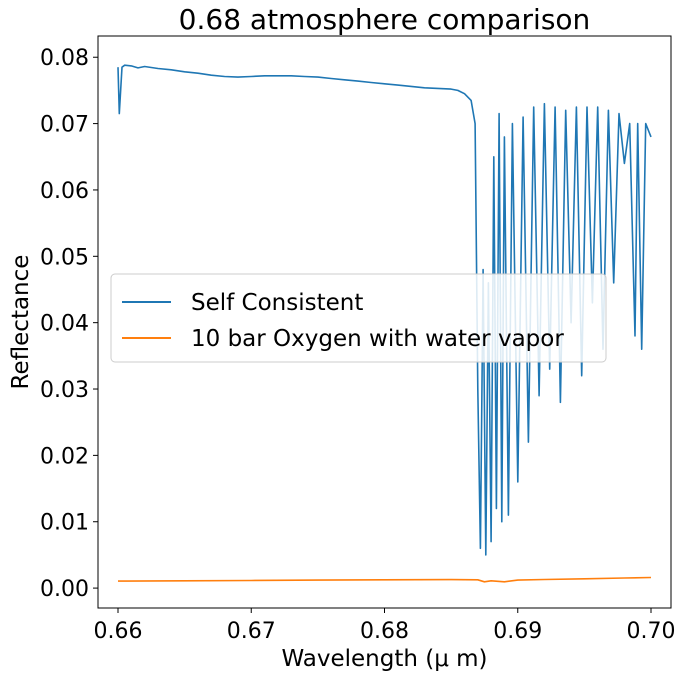 The width and height of the screenshot is (680, 680). Describe the element at coordinates (64, 257) in the screenshot. I see `y-tick-label: 0.05` at that location.